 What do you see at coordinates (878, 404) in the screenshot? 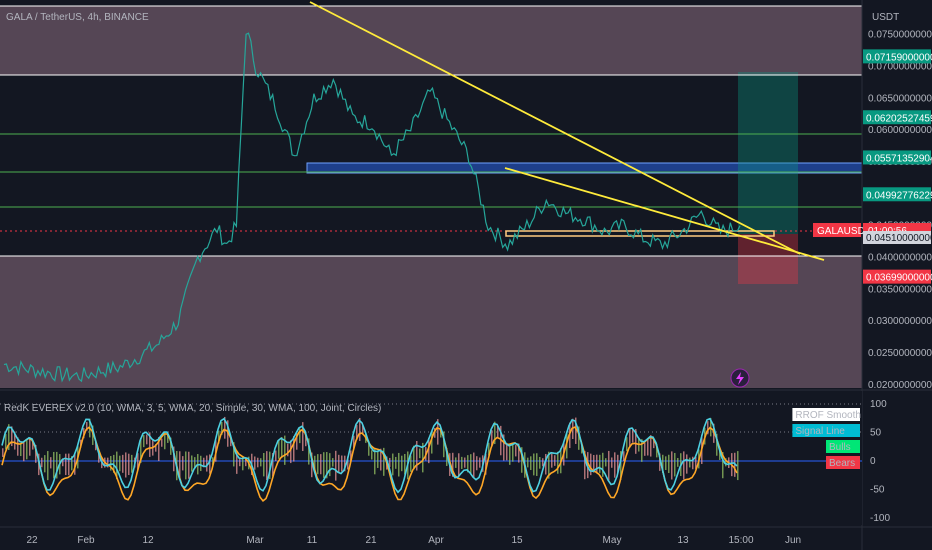
I see `indicator-tick-label: 100` at bounding box center [878, 404].